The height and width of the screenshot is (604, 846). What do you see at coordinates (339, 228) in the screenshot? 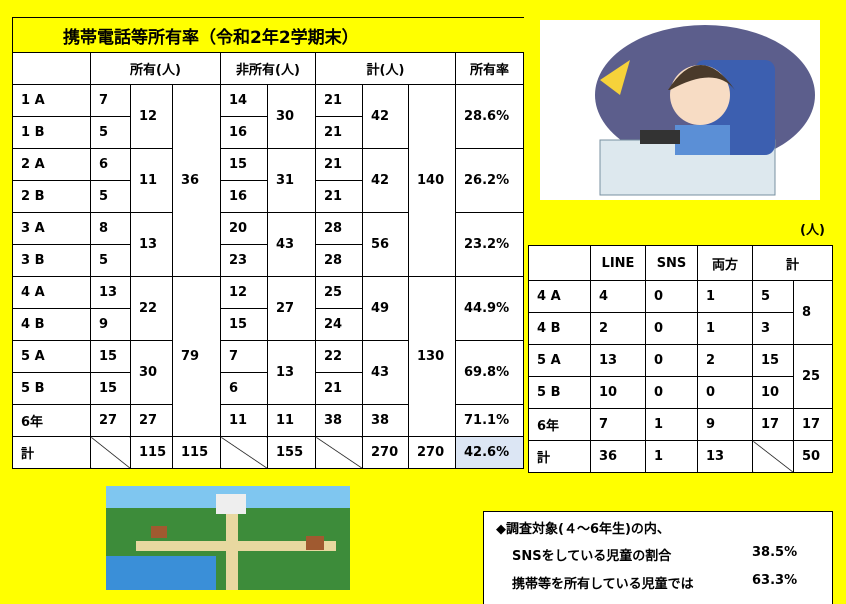
I see `data-cell: 28` at bounding box center [339, 228].